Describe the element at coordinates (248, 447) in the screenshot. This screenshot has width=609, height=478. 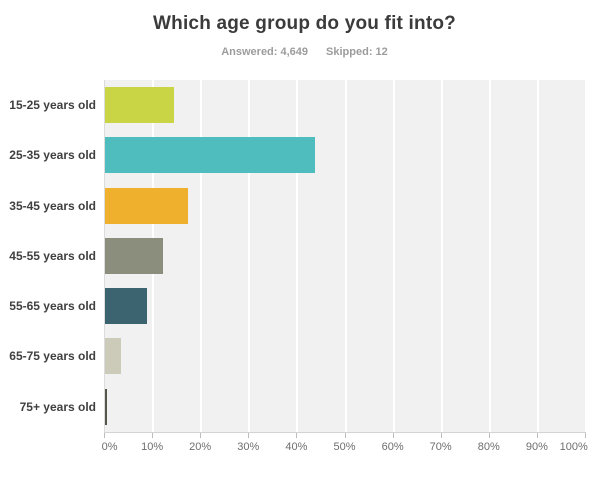
I see `x-tick-label: 30%` at that location.